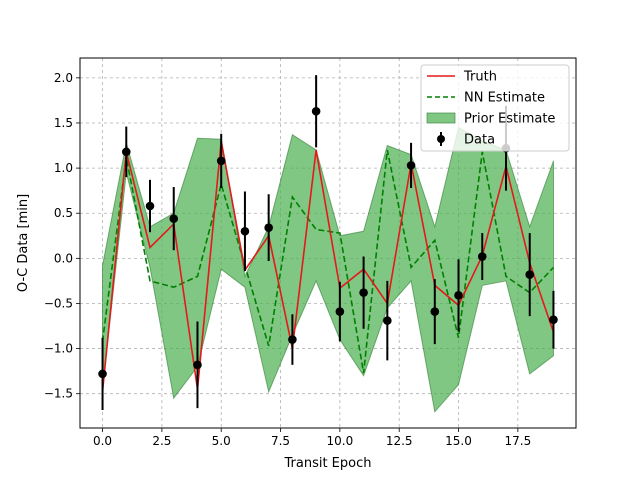 Image resolution: width=640 pixels, height=484 pixels. I want to click on y-tick-label: −0.5, so click(58, 303).